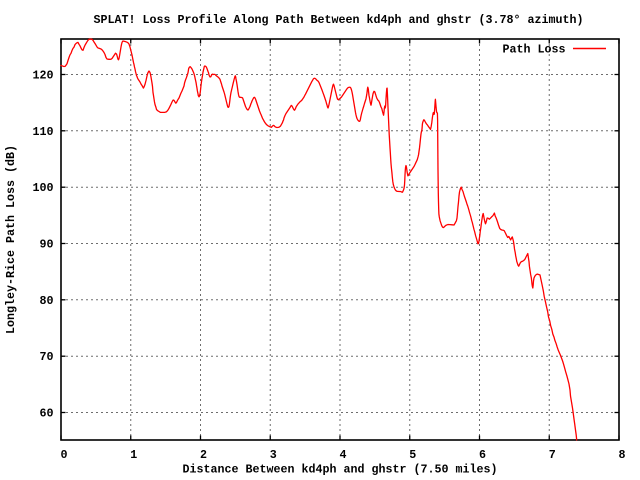 The width and height of the screenshot is (640, 480). I want to click on svg-text: 80, so click(47, 301).